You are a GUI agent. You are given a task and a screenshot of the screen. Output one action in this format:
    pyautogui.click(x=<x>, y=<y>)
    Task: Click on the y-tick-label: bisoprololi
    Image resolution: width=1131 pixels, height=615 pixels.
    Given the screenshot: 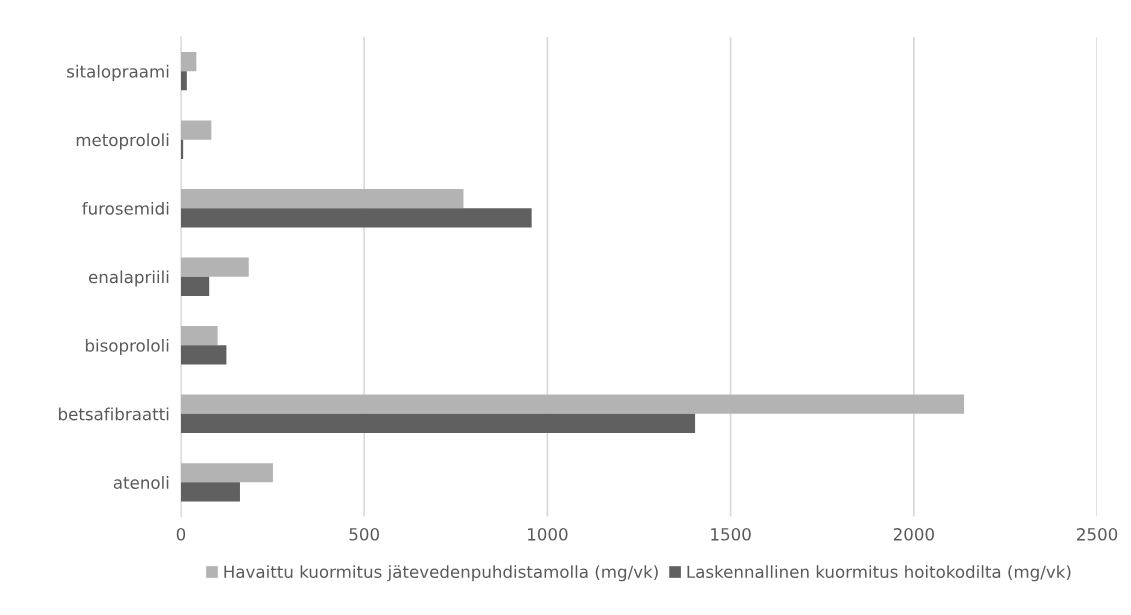 What is the action you would take?
    pyautogui.click(x=127, y=347)
    